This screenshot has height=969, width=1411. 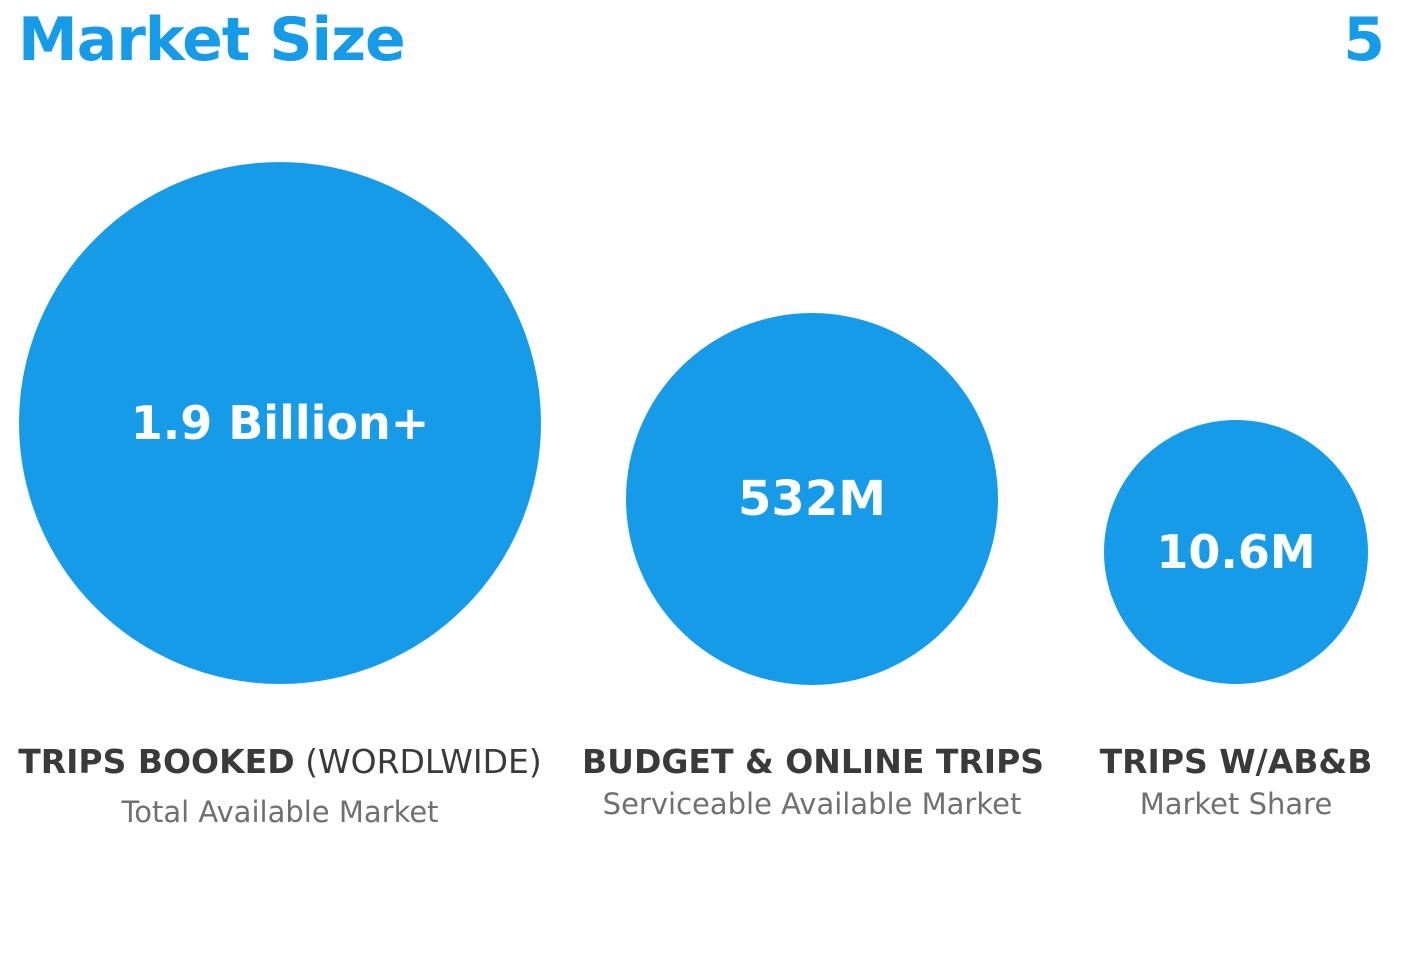 What do you see at coordinates (212, 40) in the screenshot?
I see `slide-title: Market Size` at bounding box center [212, 40].